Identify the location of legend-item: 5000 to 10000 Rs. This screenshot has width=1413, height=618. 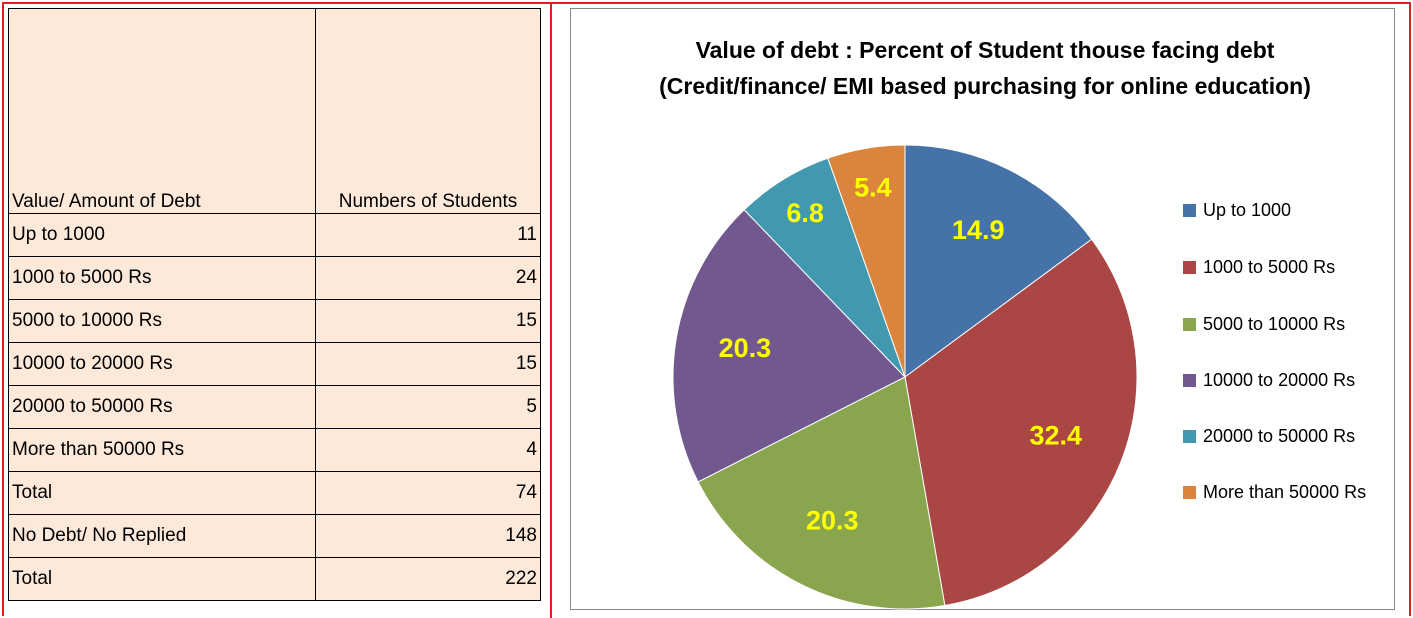
(1278, 324).